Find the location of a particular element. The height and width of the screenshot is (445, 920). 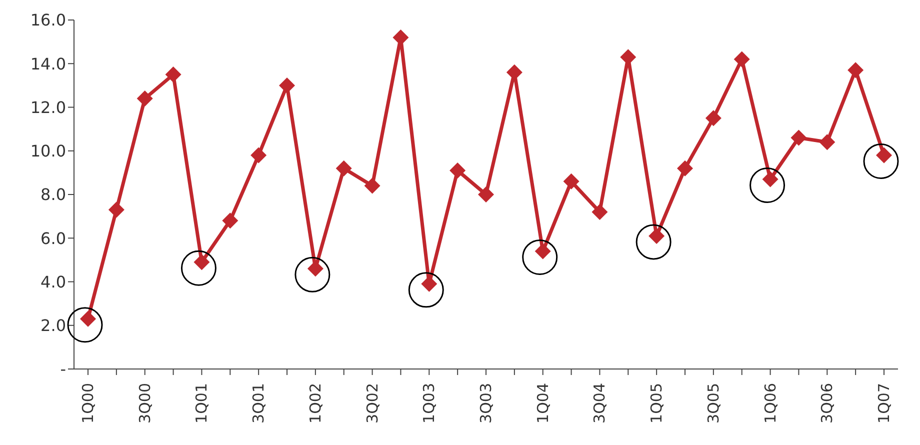

x-tick-label: 3Q00 is located at coordinates (145, 403).